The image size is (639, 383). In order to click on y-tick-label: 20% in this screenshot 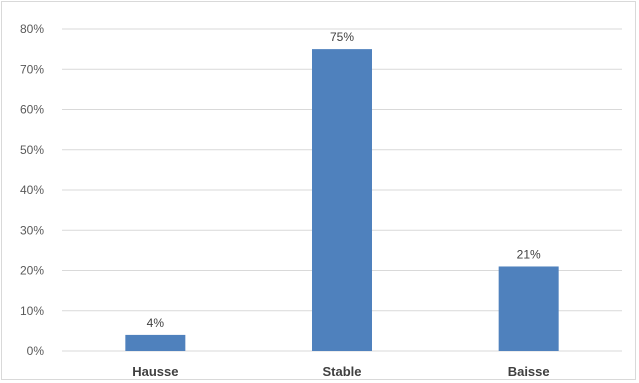, I will do `click(32, 271)`.